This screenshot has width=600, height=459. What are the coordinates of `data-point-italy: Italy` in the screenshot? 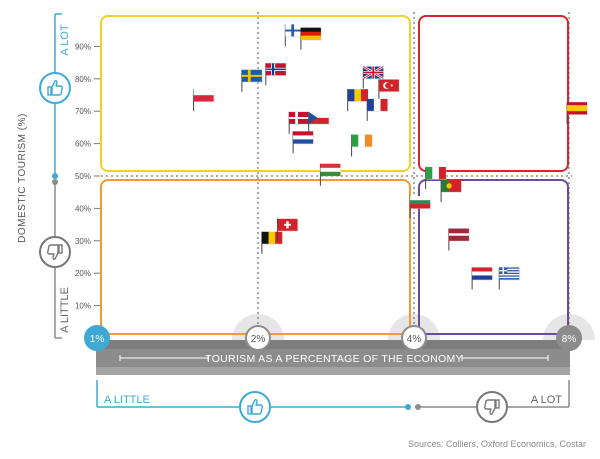 It's located at (436, 177).